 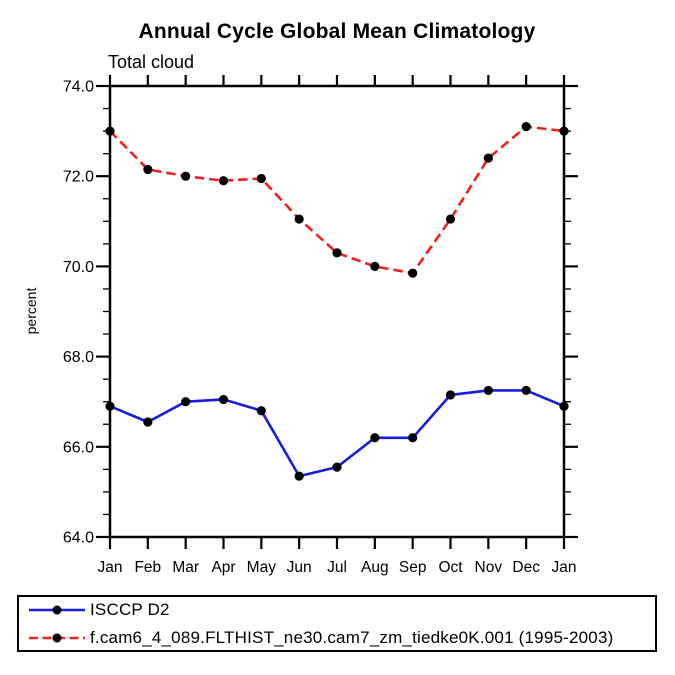 What do you see at coordinates (147, 567) in the screenshot?
I see `svg-text: Feb` at bounding box center [147, 567].